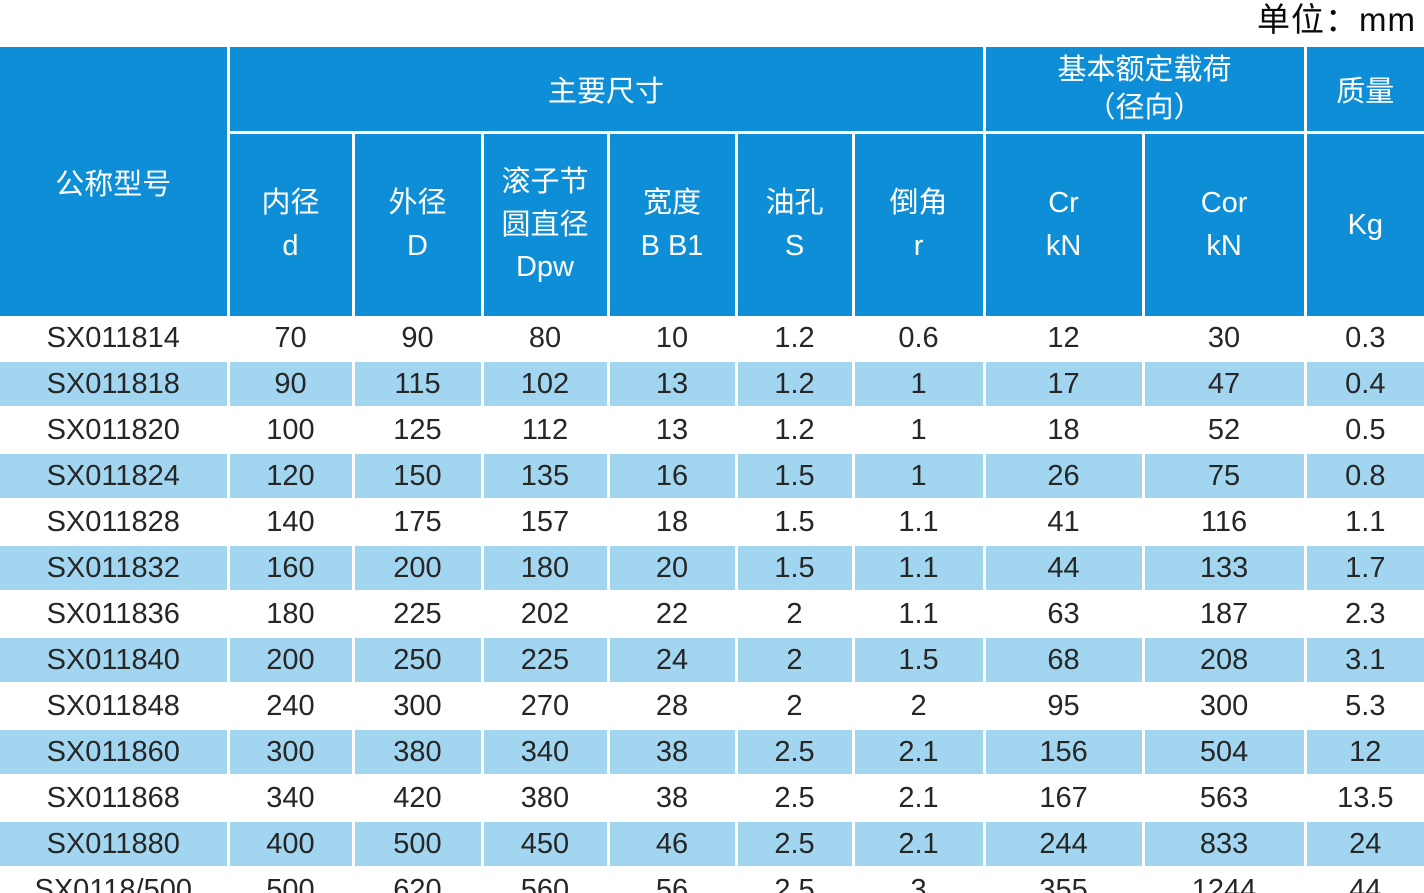 This screenshot has width=1424, height=893. I want to click on load-group-line2: （径向）, so click(1144, 108).